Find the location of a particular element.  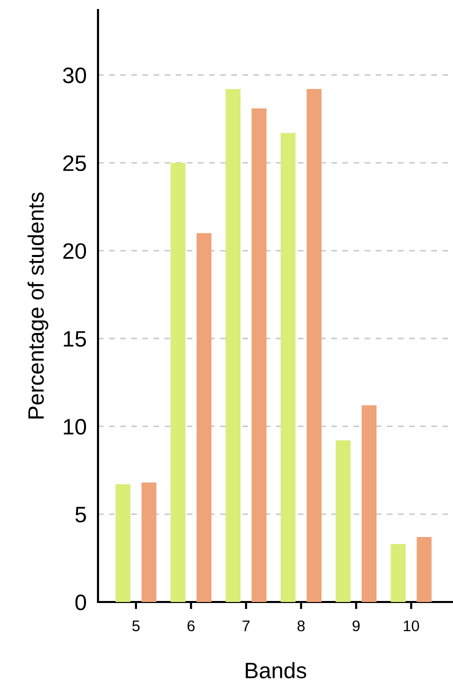

y-axis-title: Percentage of students is located at coordinates (38, 305).